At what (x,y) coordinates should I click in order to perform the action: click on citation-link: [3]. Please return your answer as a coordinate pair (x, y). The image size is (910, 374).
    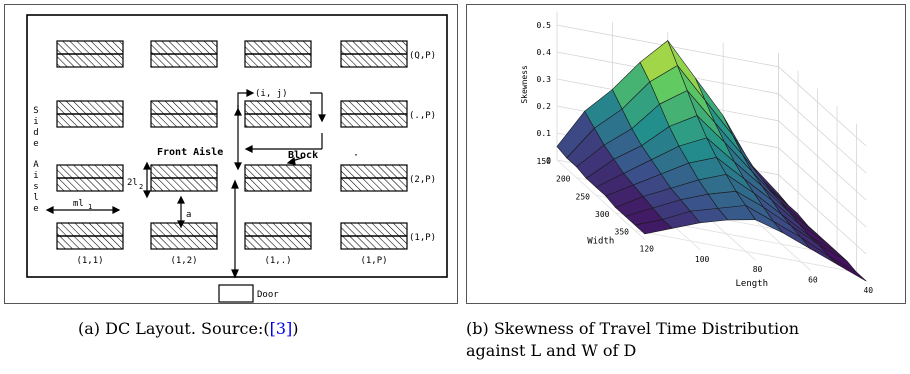
    Looking at the image, I should click on (281, 328).